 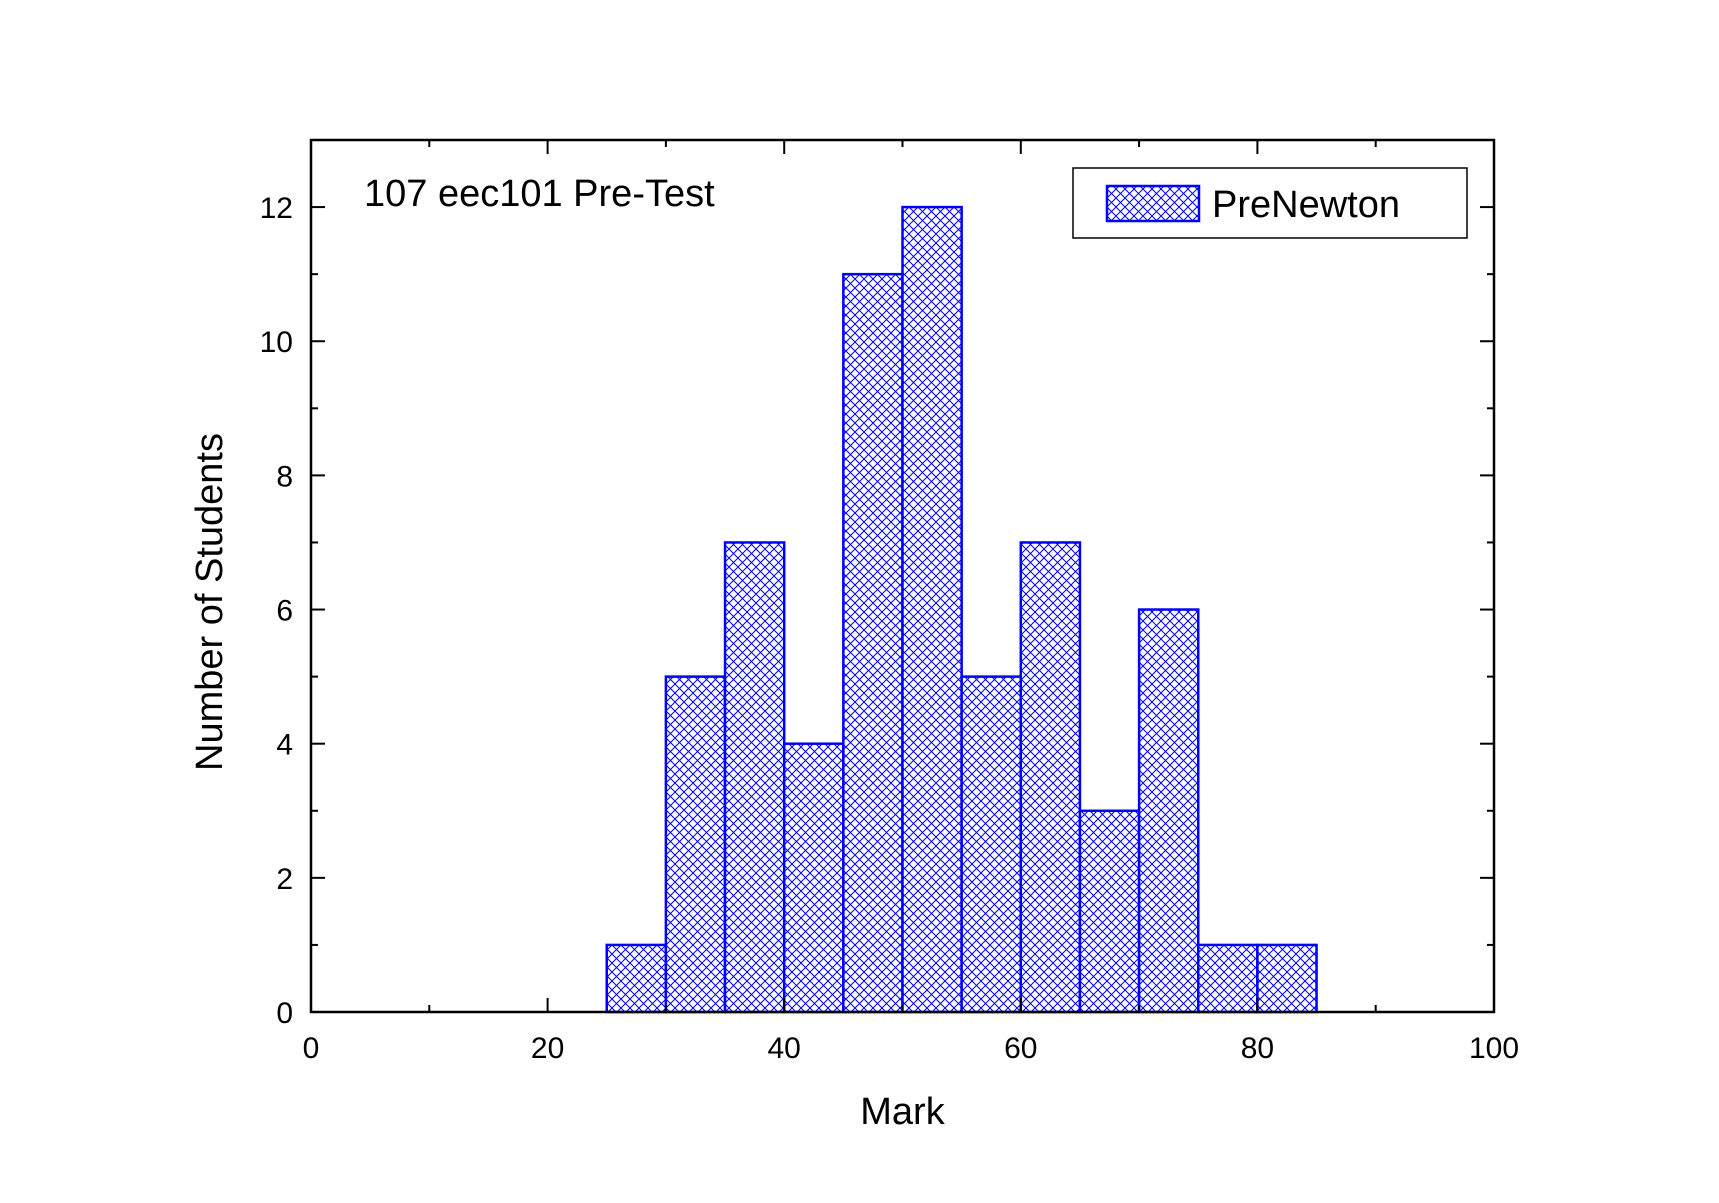 What do you see at coordinates (784, 1048) in the screenshot?
I see `x-tick-label: 40` at bounding box center [784, 1048].